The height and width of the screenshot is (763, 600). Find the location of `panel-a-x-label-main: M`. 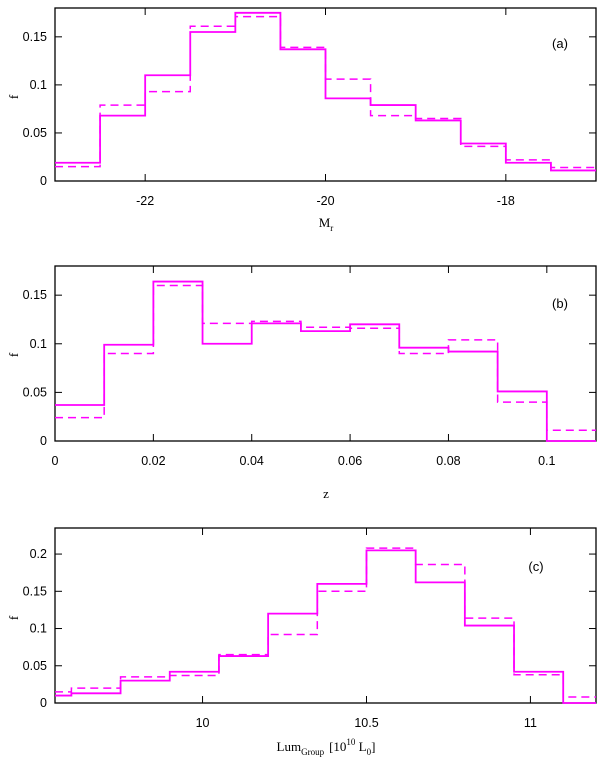

panel-a-x-label-main: M is located at coordinates (325, 222).